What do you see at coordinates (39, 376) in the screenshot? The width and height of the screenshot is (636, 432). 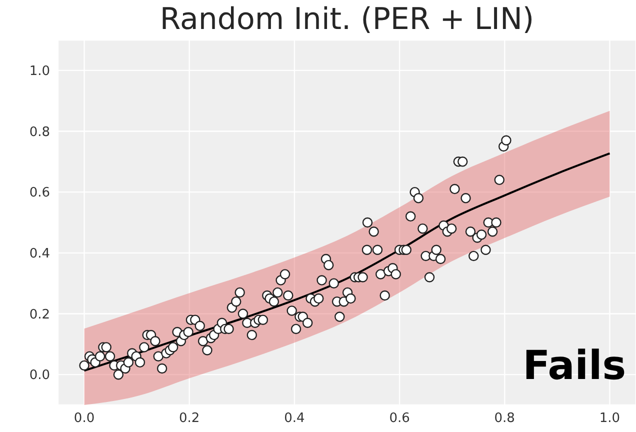 I see `y-tick-label: 0.0` at bounding box center [39, 376].